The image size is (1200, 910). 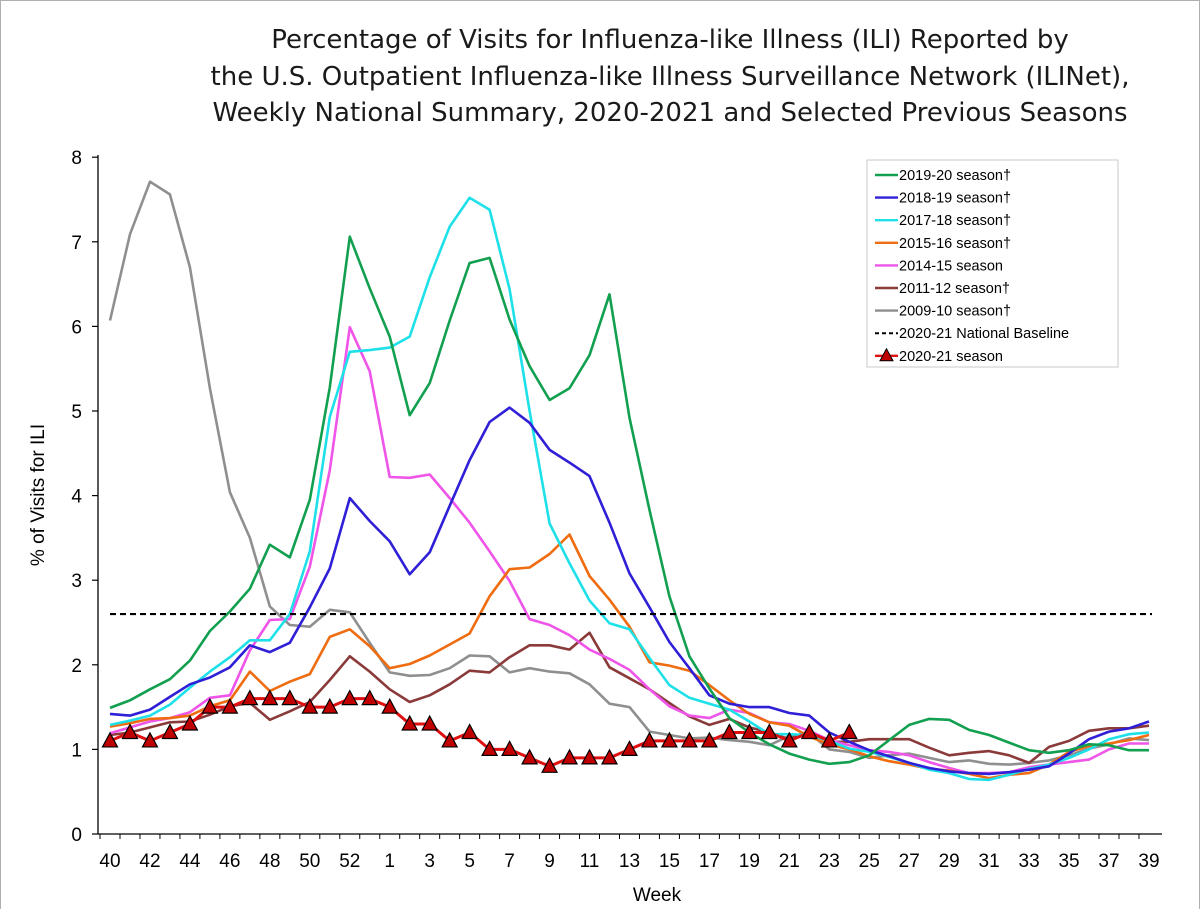 What do you see at coordinates (984, 334) in the screenshot?
I see `legend-label: 2020-21 National Baseline` at bounding box center [984, 334].